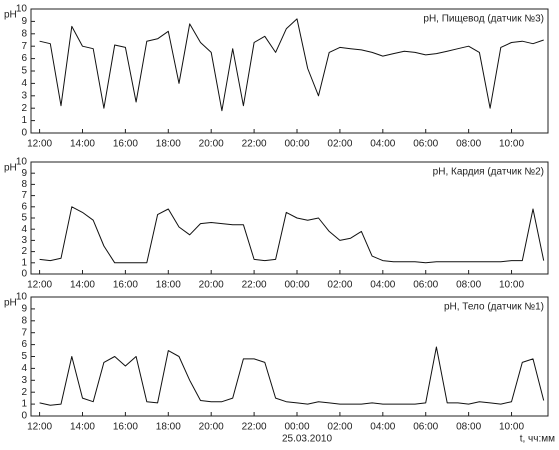  Describe the element at coordinates (494, 307) in the screenshot. I see `panel-title: pH, Тело (датчик №1)` at that location.